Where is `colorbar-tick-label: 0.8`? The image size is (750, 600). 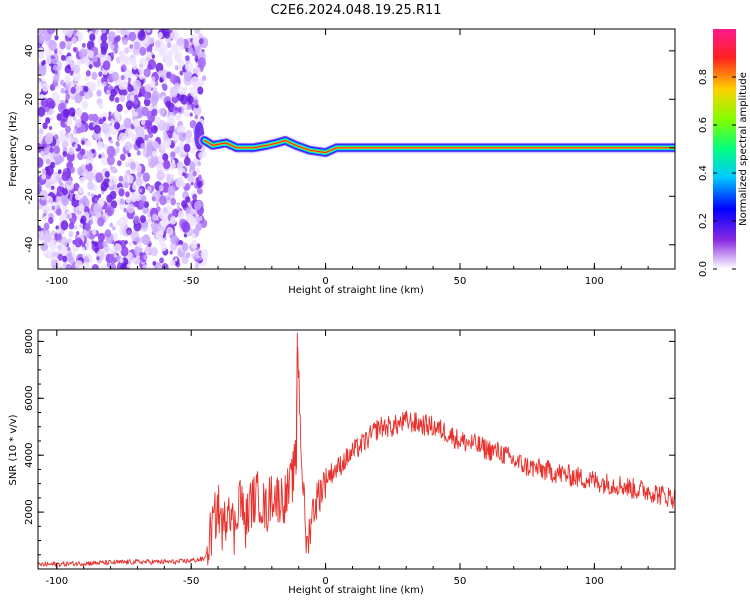 colorbar-tick-label: 0.8 is located at coordinates (703, 77).